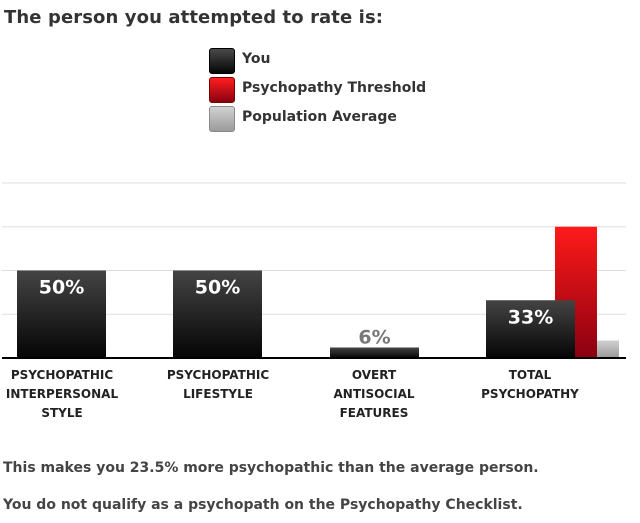  What do you see at coordinates (256, 59) in the screenshot?
I see `legend-label-you: You` at bounding box center [256, 59].